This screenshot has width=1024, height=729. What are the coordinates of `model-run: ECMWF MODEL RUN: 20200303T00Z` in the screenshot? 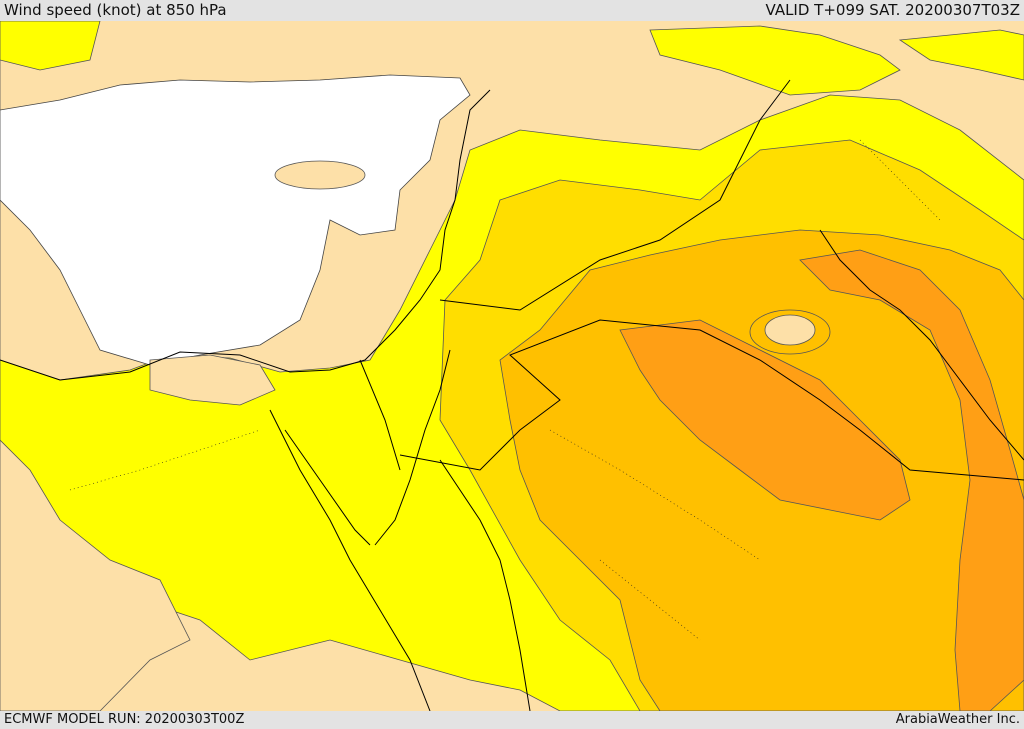 It's located at (124, 719).